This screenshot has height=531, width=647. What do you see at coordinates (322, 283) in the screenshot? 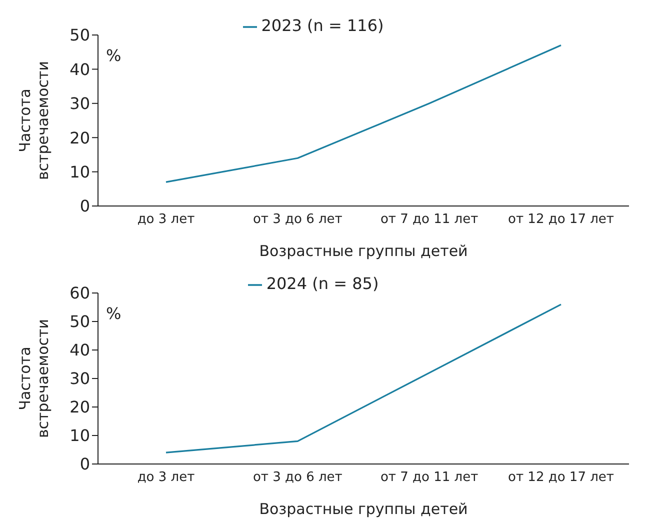
I see `legend-label: 2024 (n = 85)` at bounding box center [322, 283].